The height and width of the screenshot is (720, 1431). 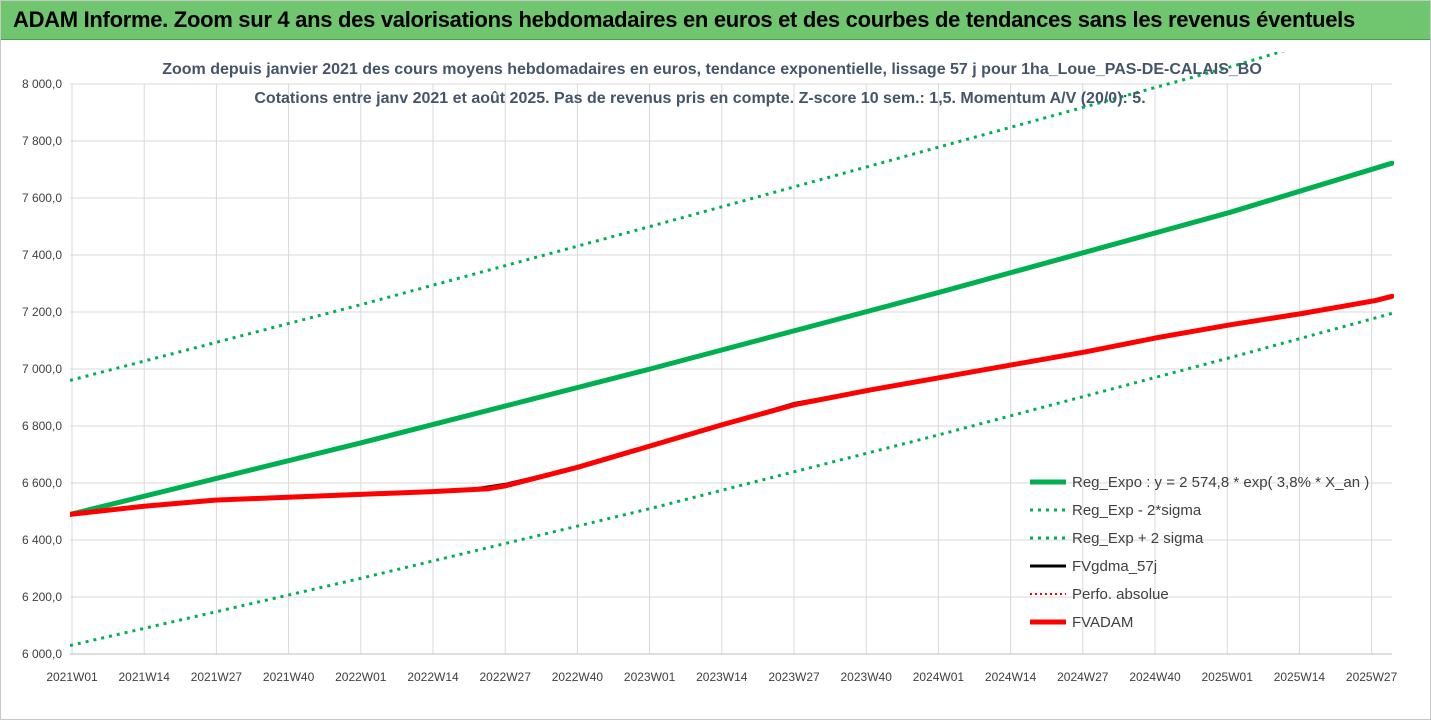 What do you see at coordinates (42, 483) in the screenshot?
I see `y-tick-label: 6 600,0` at bounding box center [42, 483].